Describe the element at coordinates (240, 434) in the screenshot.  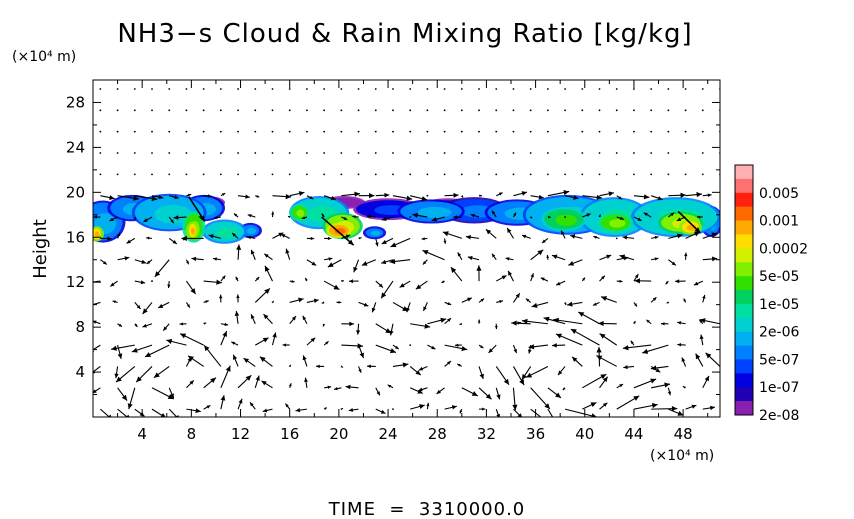
I see `x-tick-label: 12` at that location.